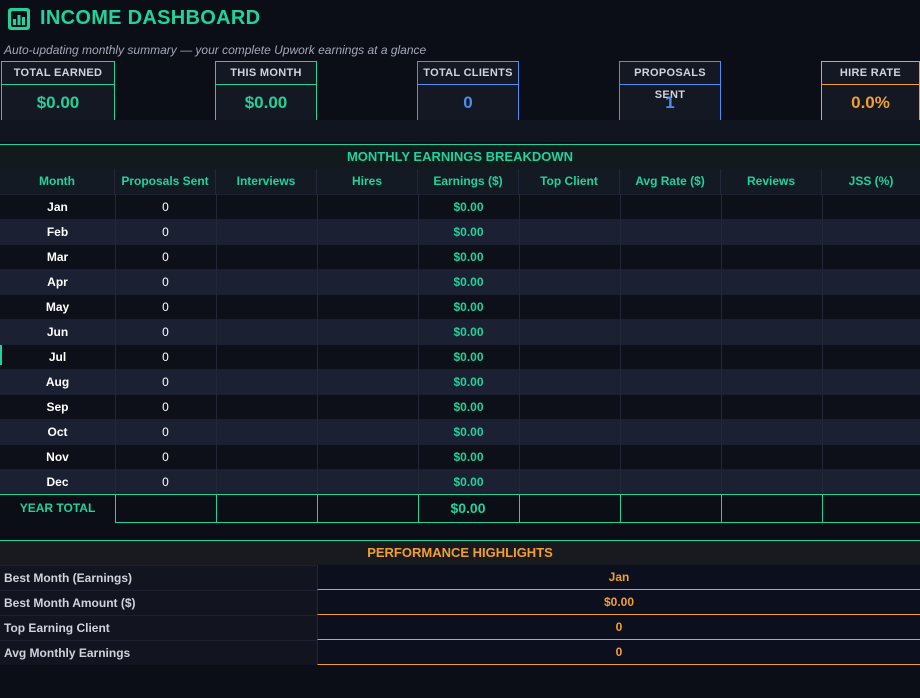 The height and width of the screenshot is (698, 920). I want to click on table-row: Jun 0 $0.00, so click(460, 331).